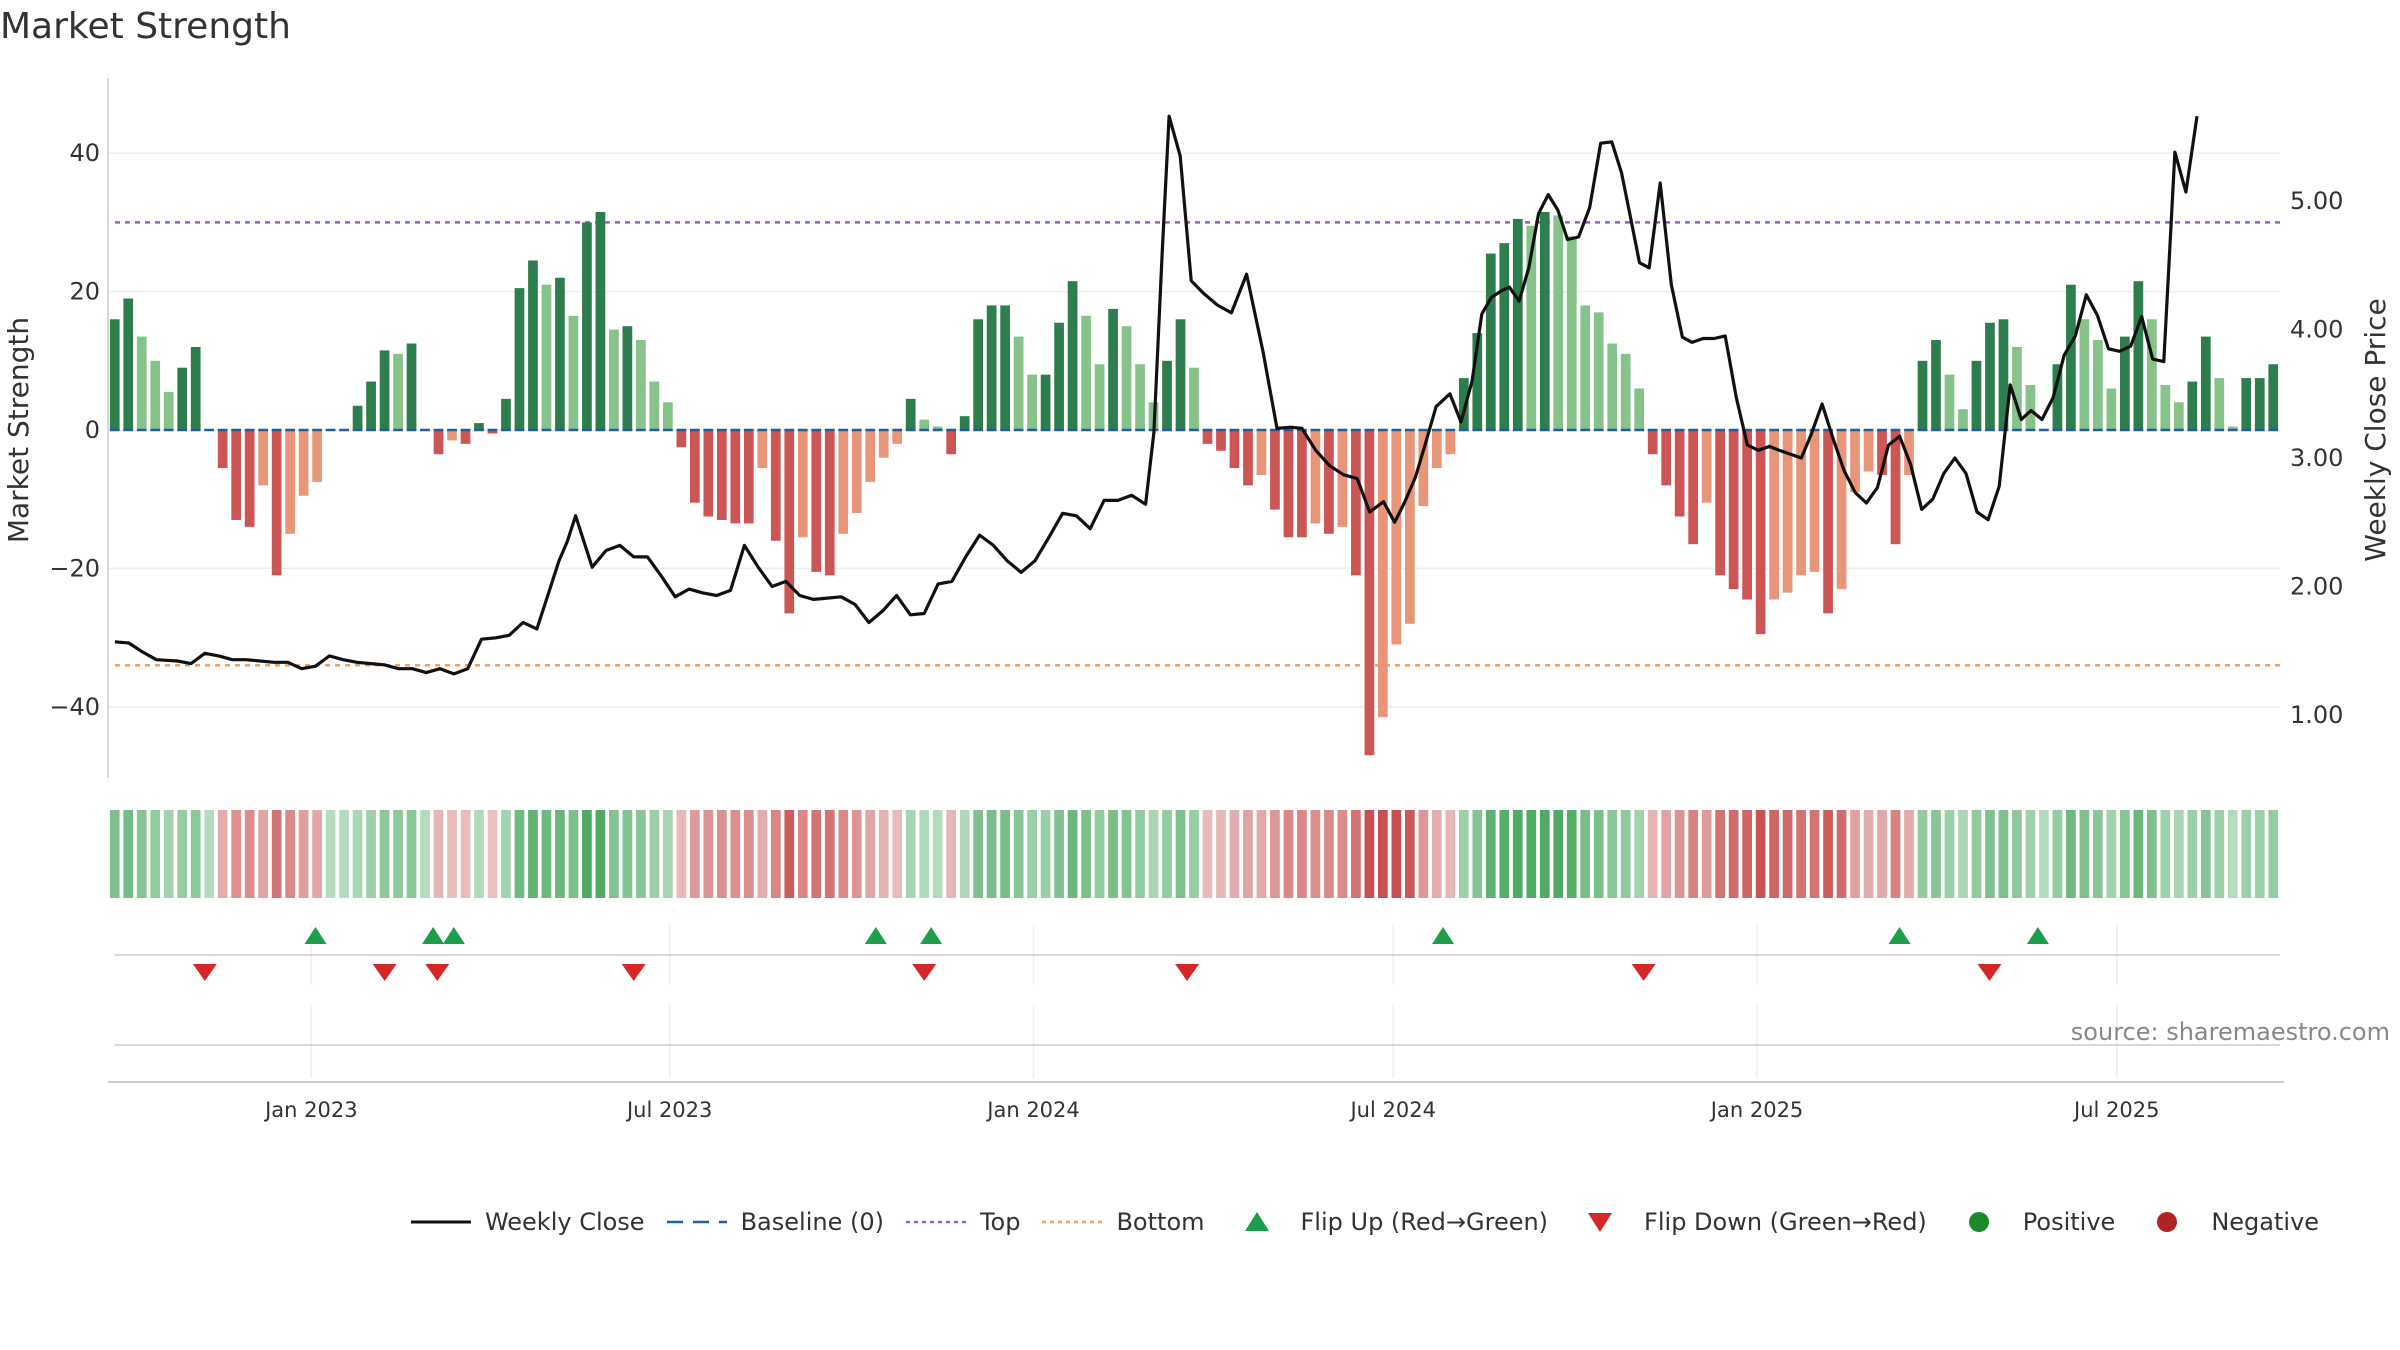  Describe the element at coordinates (564, 1222) in the screenshot. I see `legend-label: Weekly Close` at that location.